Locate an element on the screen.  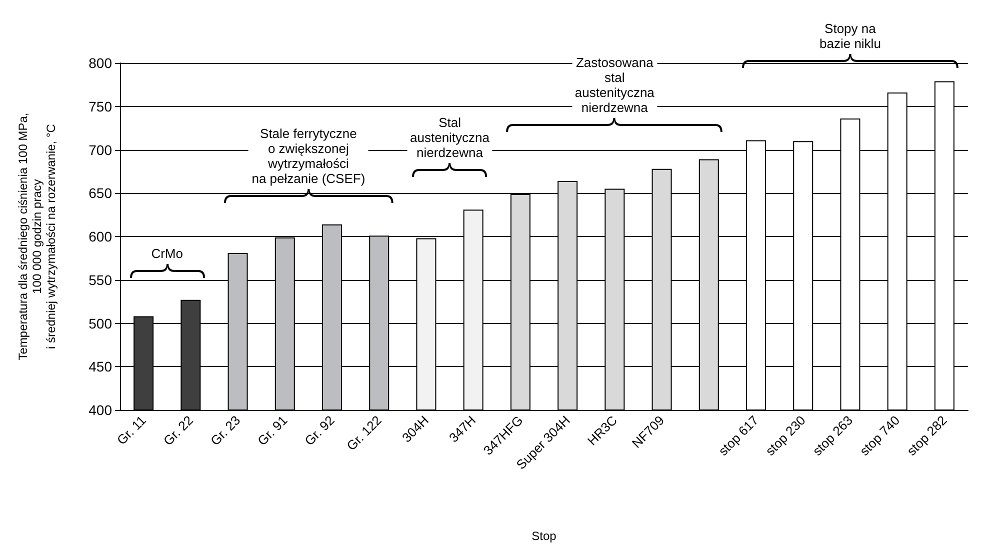
x-tick-label: Gr. 23 is located at coordinates (225, 430).